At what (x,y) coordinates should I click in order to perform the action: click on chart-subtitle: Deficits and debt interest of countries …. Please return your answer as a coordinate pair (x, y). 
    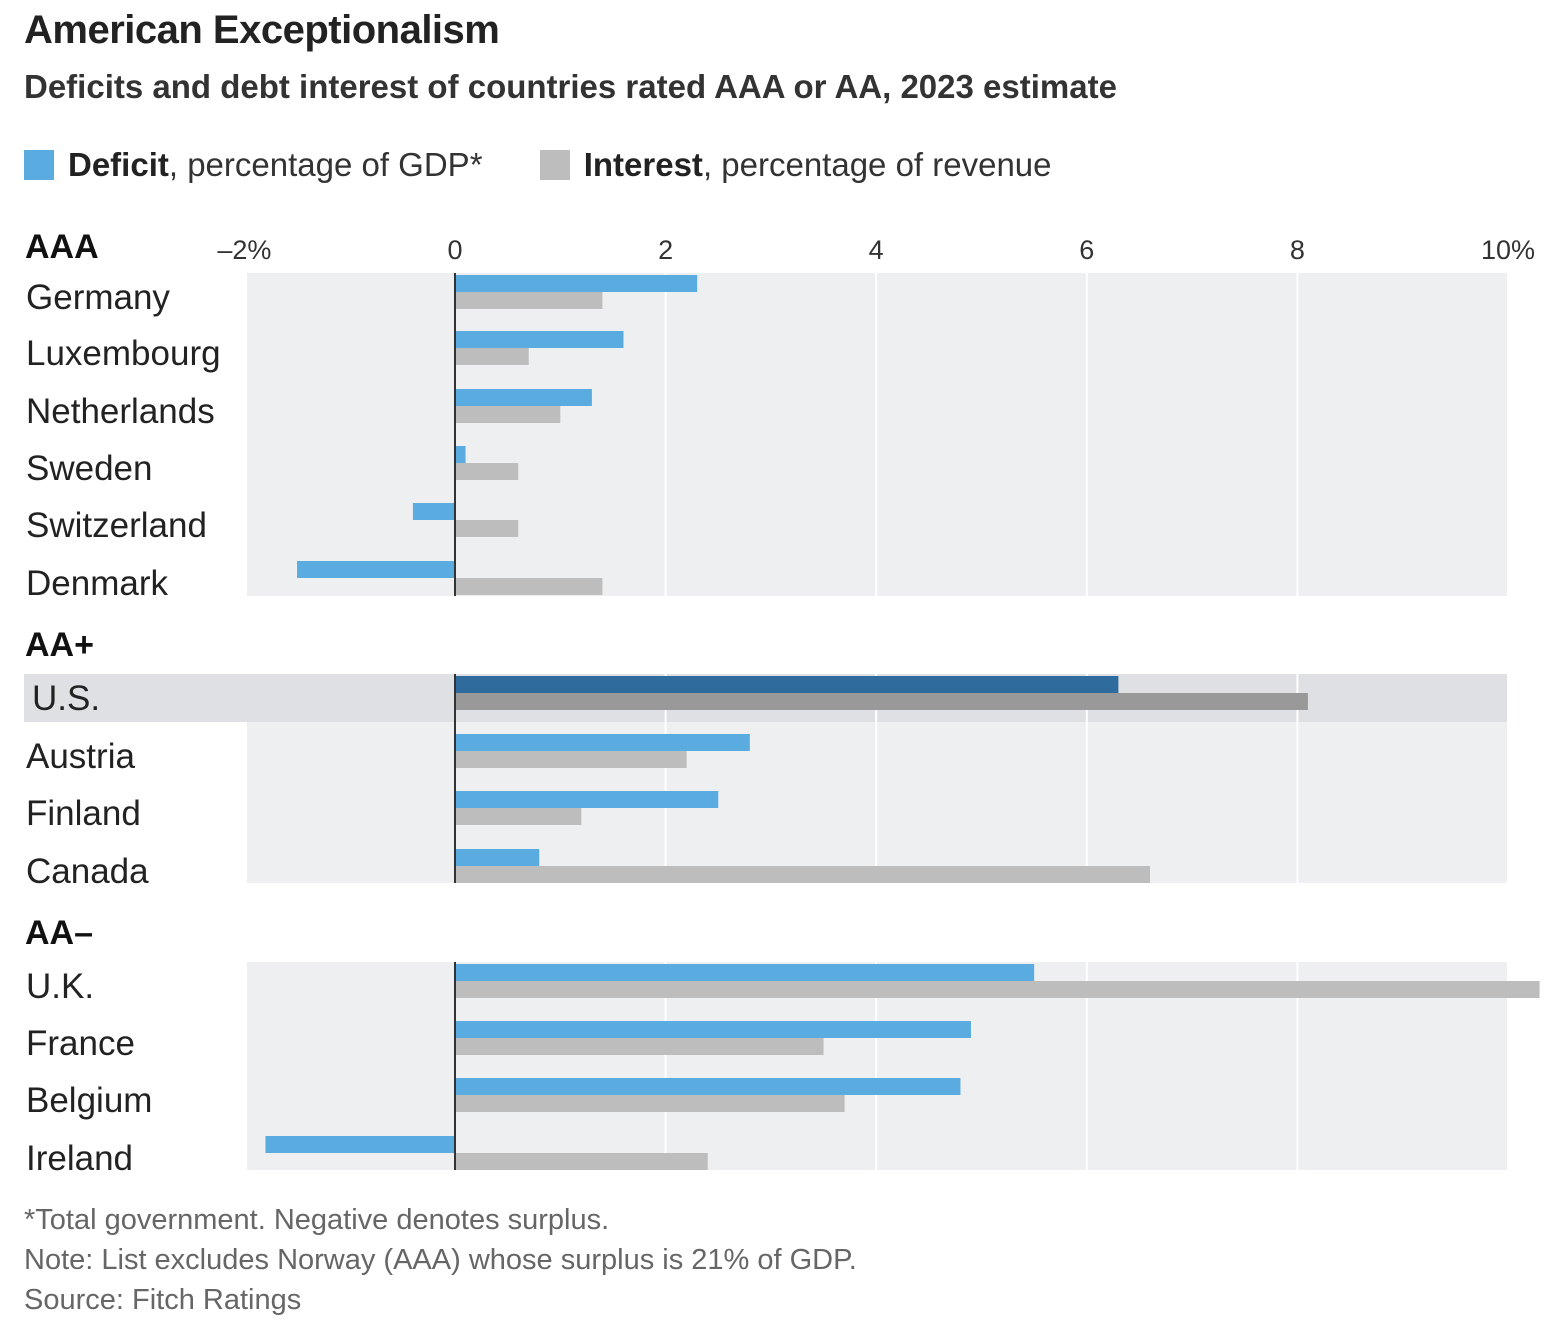
    Looking at the image, I should click on (570, 86).